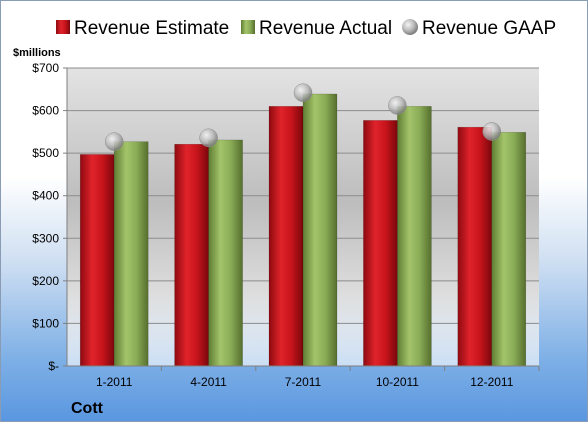  I want to click on x-tick-label: 4-2011, so click(208, 382).